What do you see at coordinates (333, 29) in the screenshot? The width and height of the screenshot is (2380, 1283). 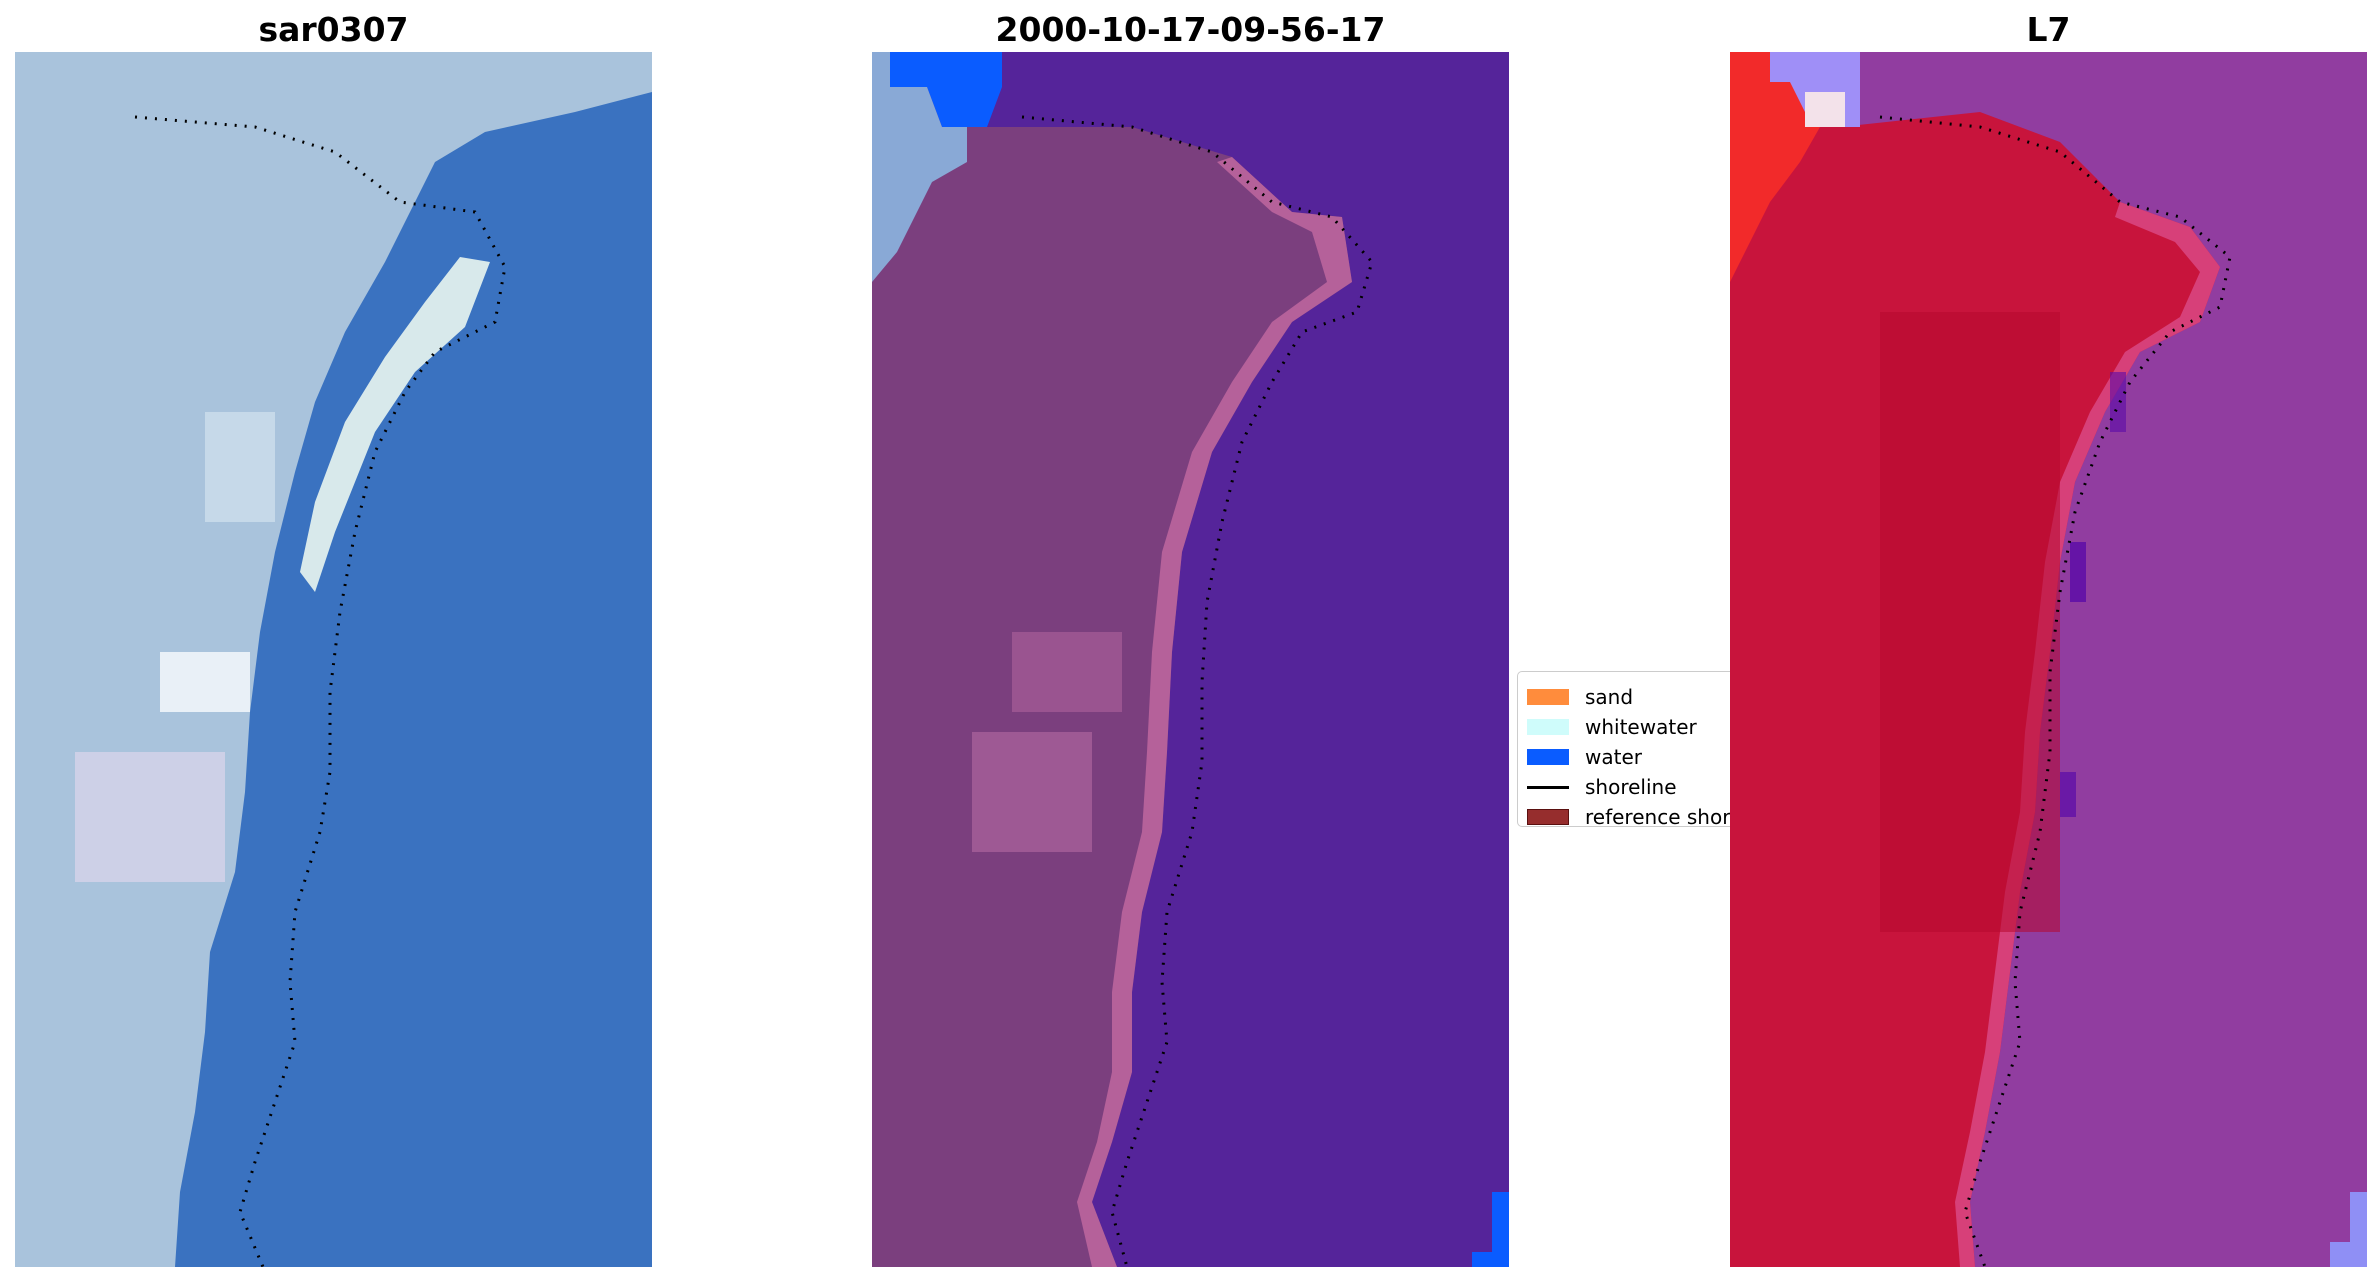 I see `panel-title-image-name: sar0307` at bounding box center [333, 29].